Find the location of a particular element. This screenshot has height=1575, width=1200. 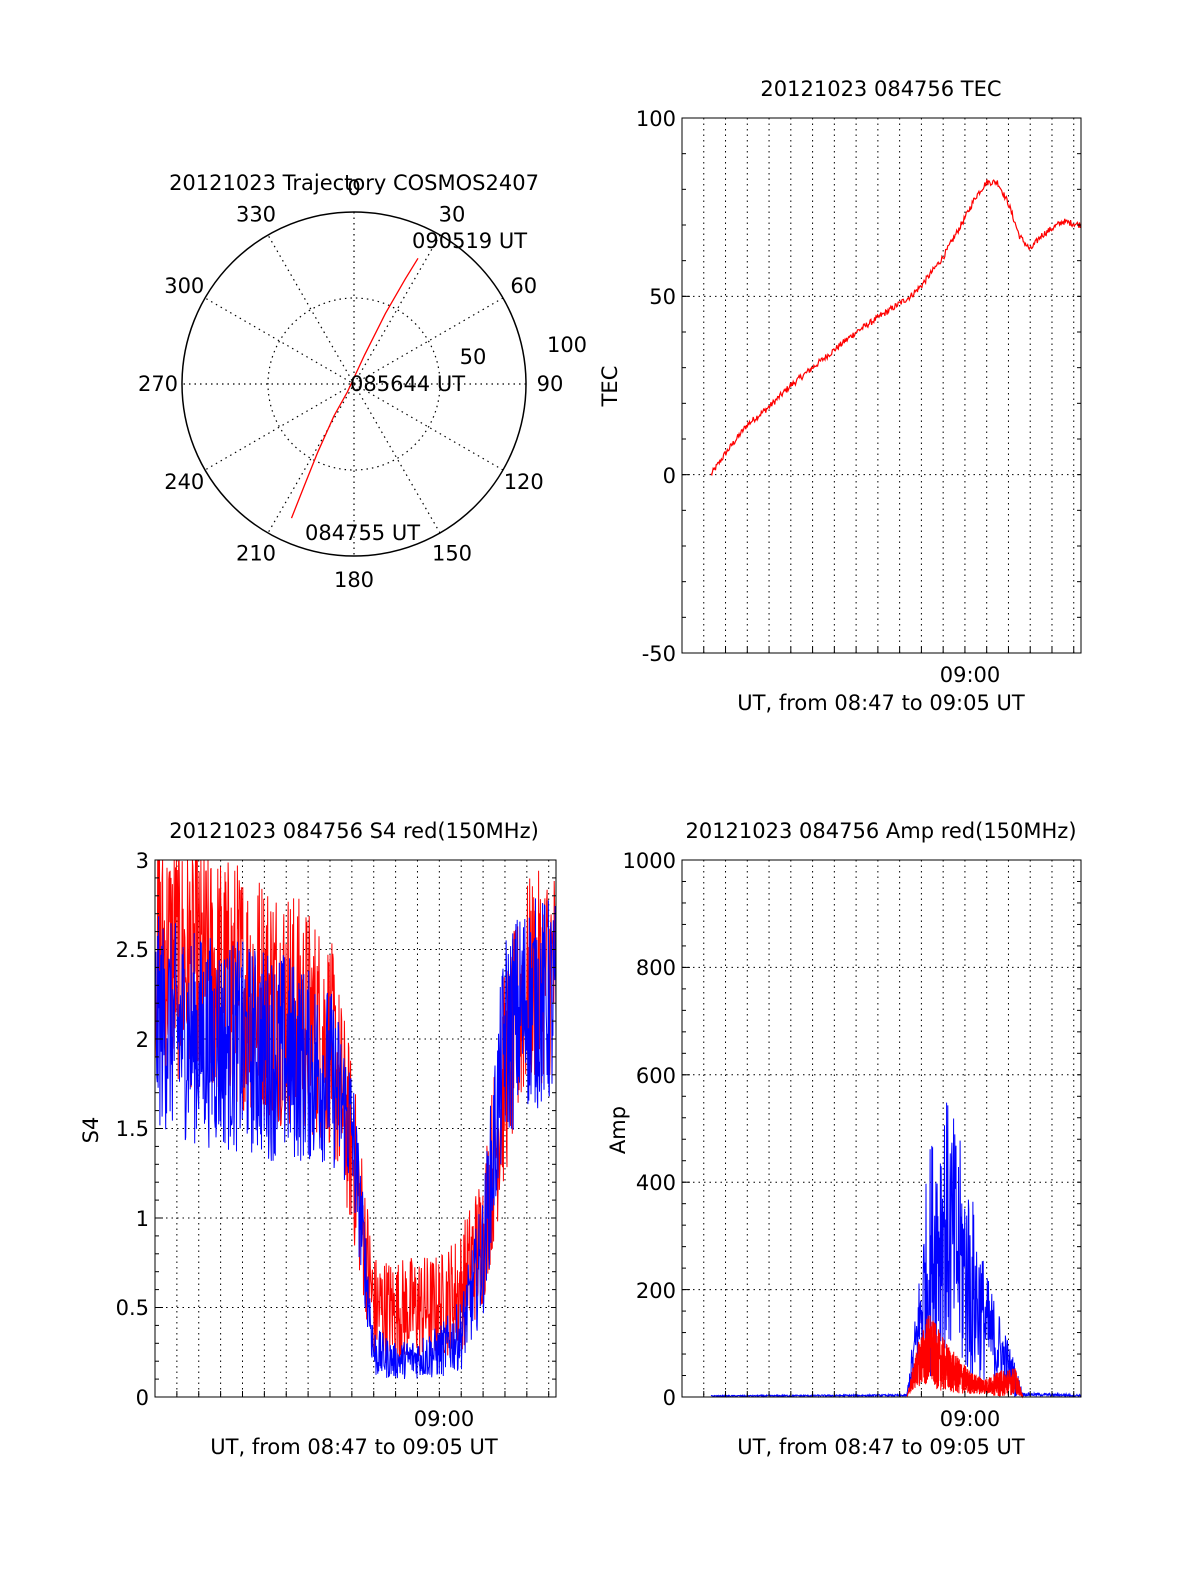

s4-series is located at coordinates (355, 1119).